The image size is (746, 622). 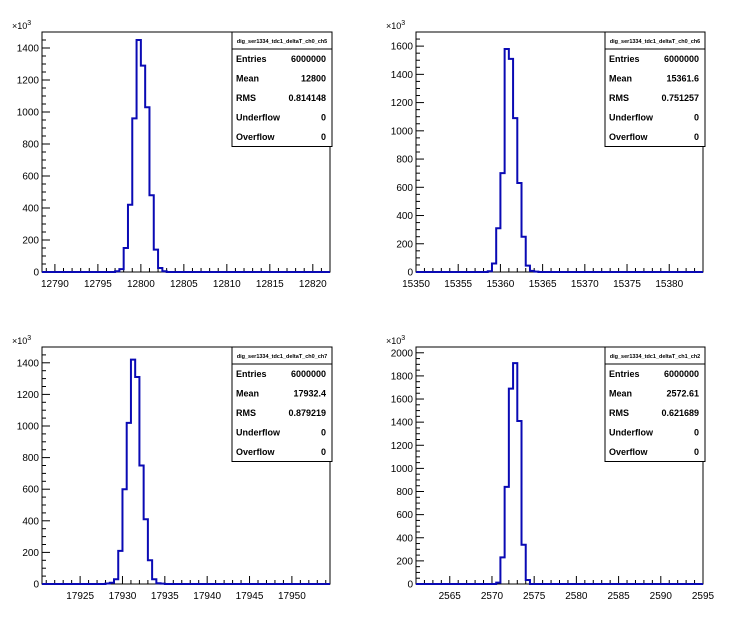 I want to click on x-tick-label: 15365, so click(x=543, y=284).